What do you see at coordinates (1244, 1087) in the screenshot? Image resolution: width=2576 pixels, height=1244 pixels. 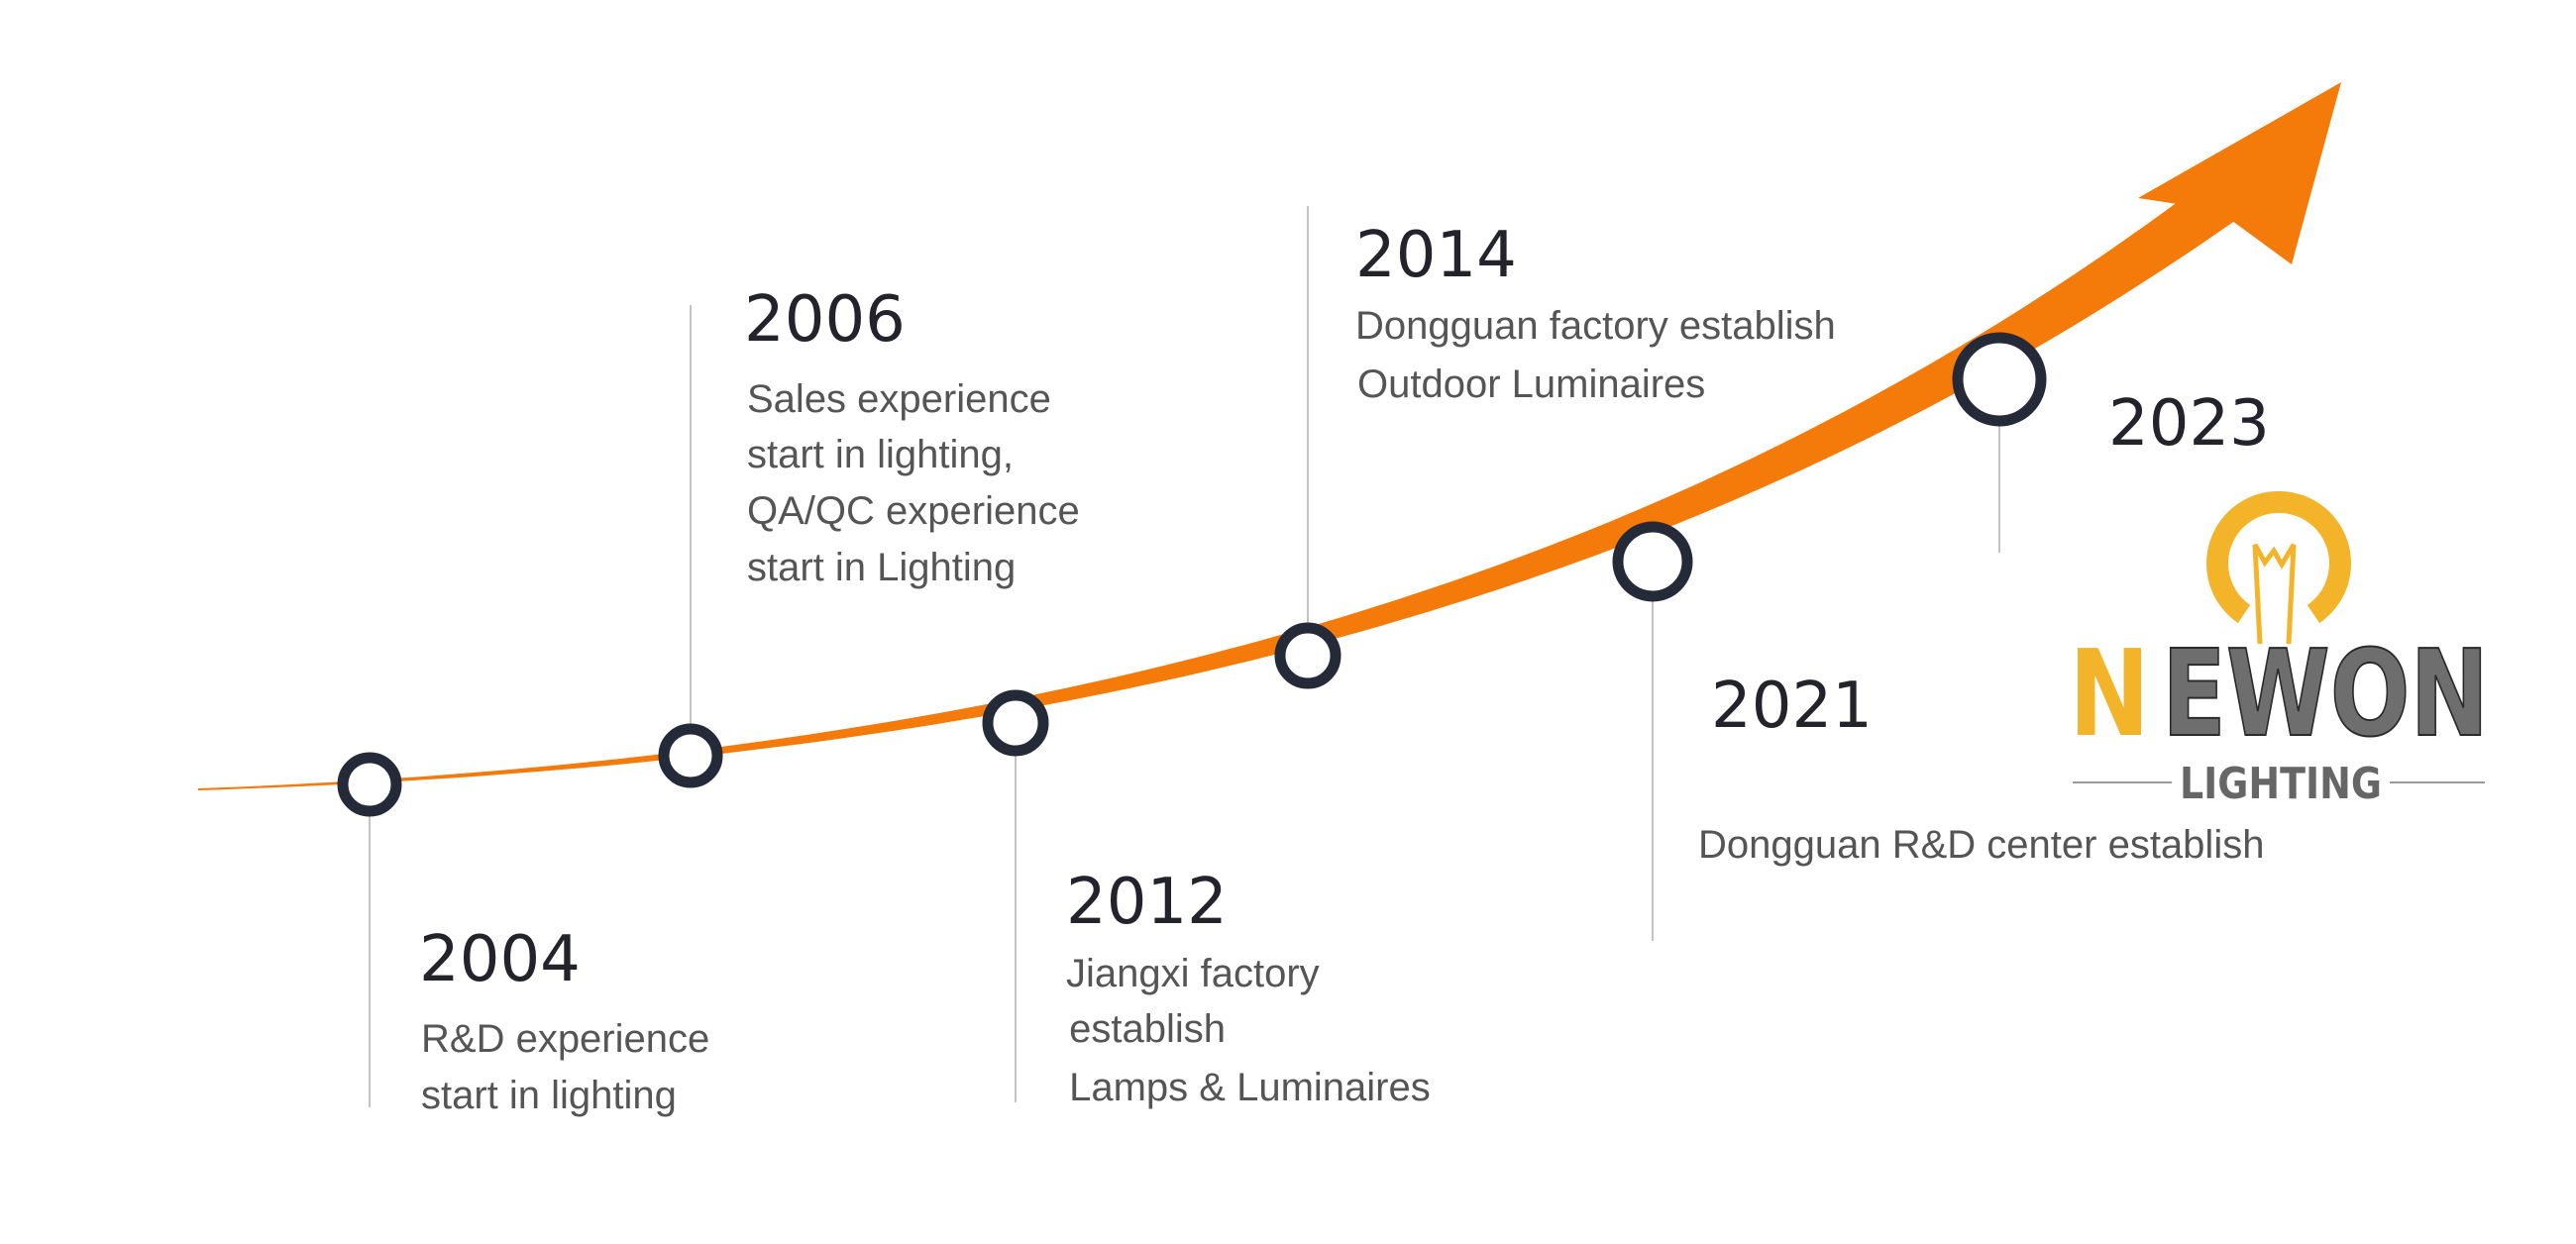 I see `desc-2012-line3: Lamps & Luminaires` at bounding box center [1244, 1087].